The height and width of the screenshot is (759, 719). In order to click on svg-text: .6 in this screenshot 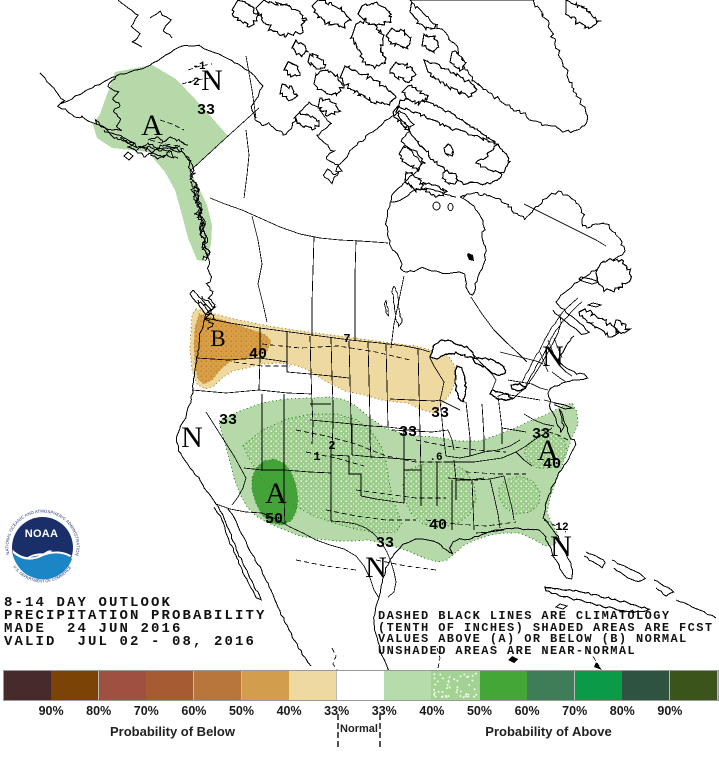, I will do `click(435, 458)`.